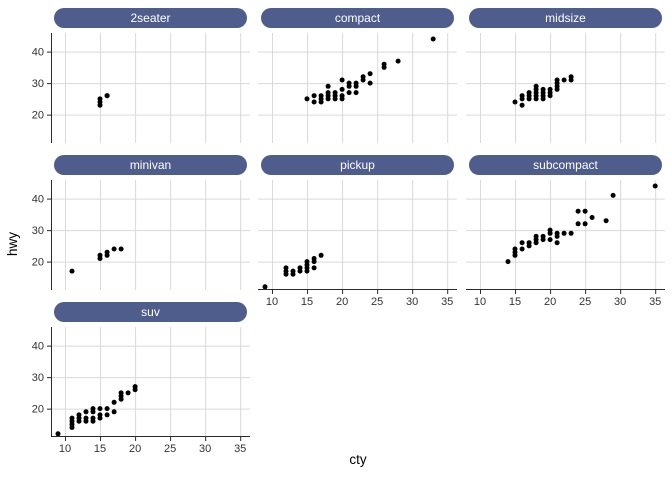 The width and height of the screenshot is (672, 480). What do you see at coordinates (150, 312) in the screenshot?
I see `facet-strip-suv: suv` at bounding box center [150, 312].